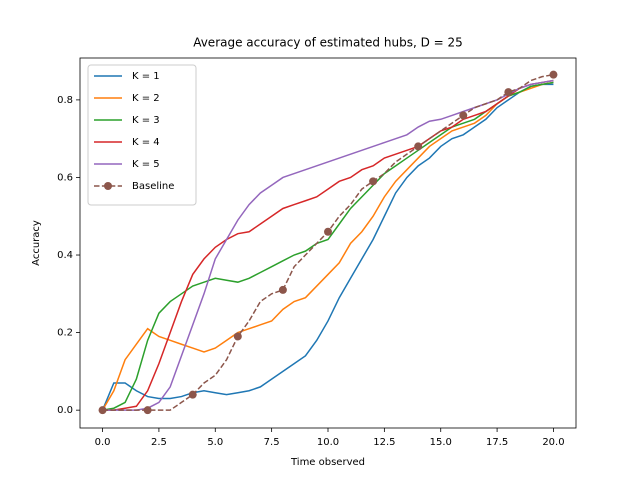 Image resolution: width=640 pixels, height=480 pixels. What do you see at coordinates (103, 442) in the screenshot?
I see `x-tick-label: 0.0` at bounding box center [103, 442].